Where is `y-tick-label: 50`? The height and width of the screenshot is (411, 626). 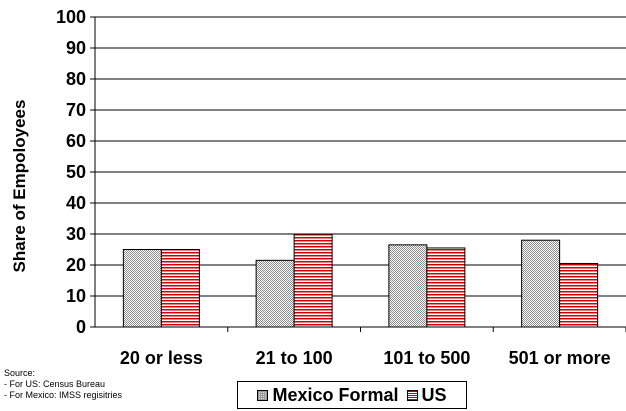
y-tick-label: 50 is located at coordinates (76, 172).